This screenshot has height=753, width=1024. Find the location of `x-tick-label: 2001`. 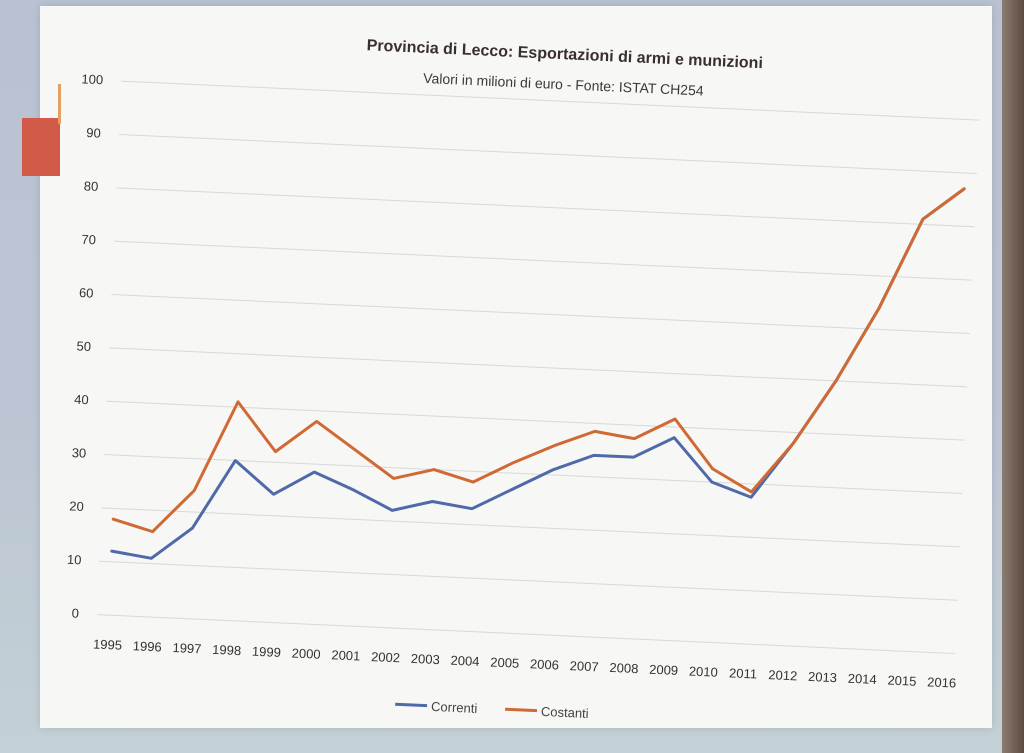

x-tick-label: 2001 is located at coordinates (346, 655).